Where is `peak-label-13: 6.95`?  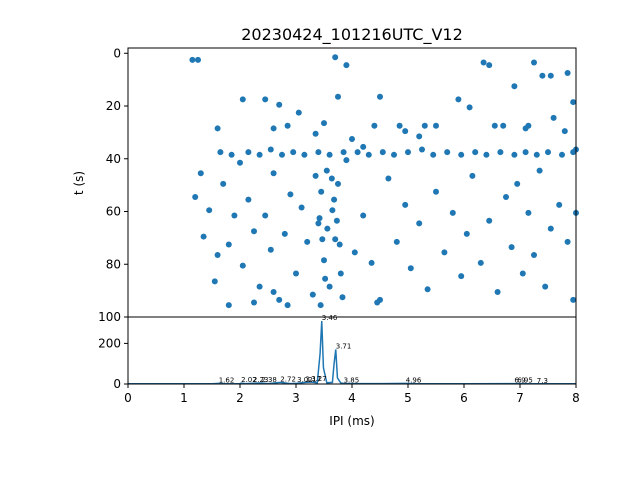 peak-label-13: 6.95 is located at coordinates (525, 381).